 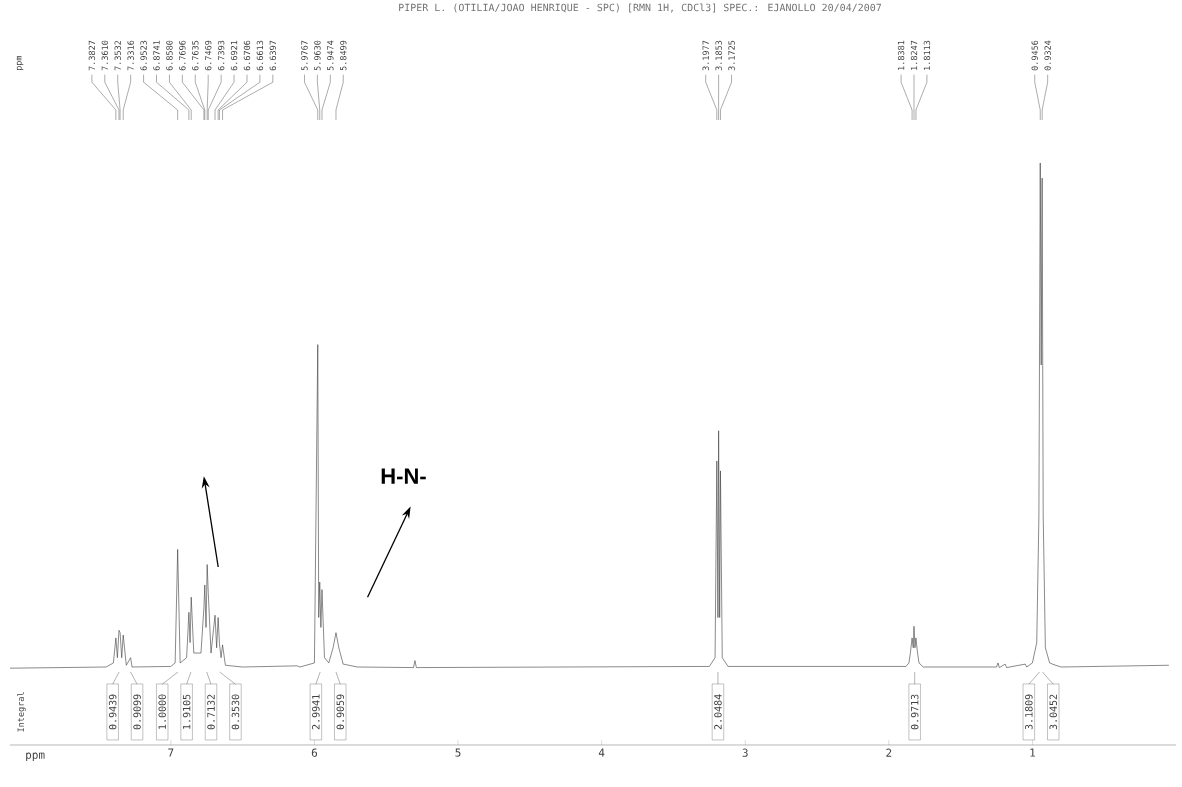 I want to click on annotation: Integral, so click(x=21, y=712).